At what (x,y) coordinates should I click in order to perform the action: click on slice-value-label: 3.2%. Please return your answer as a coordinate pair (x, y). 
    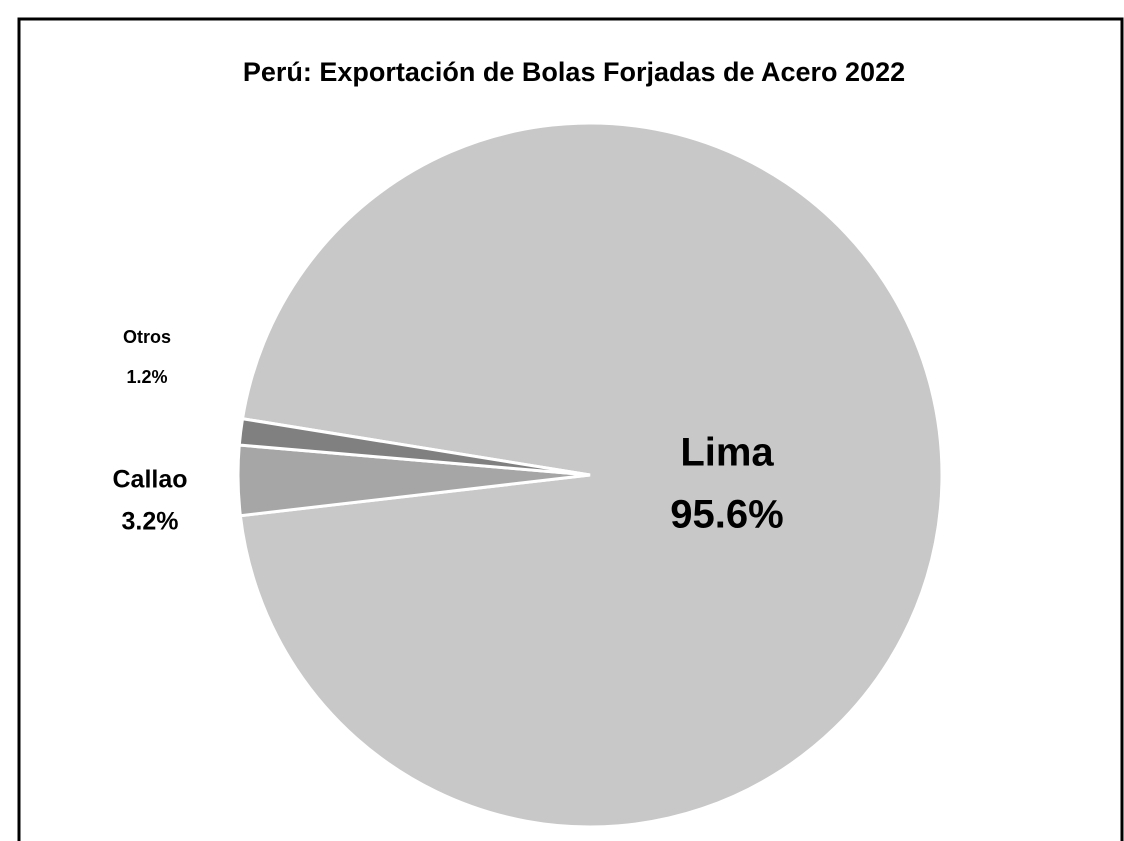
    Looking at the image, I should click on (150, 522).